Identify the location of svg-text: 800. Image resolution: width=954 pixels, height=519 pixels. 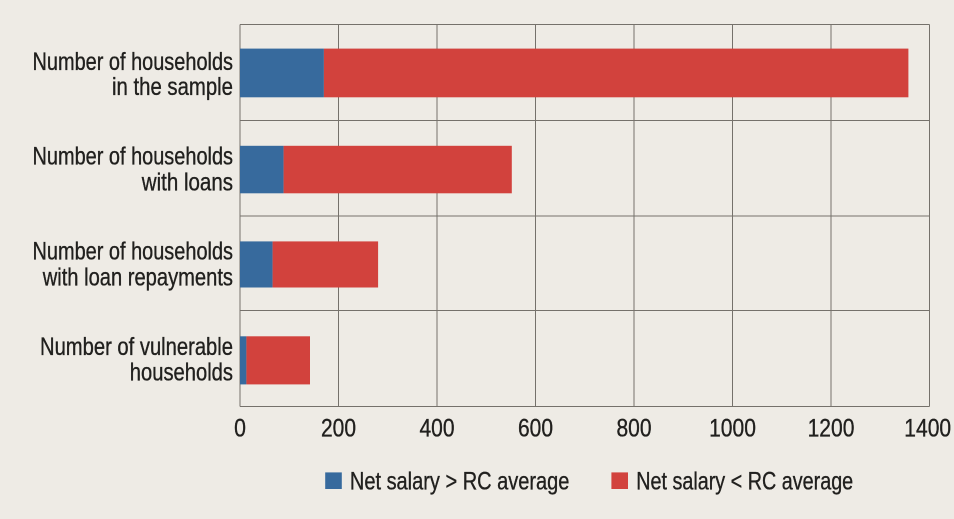
(634, 429).